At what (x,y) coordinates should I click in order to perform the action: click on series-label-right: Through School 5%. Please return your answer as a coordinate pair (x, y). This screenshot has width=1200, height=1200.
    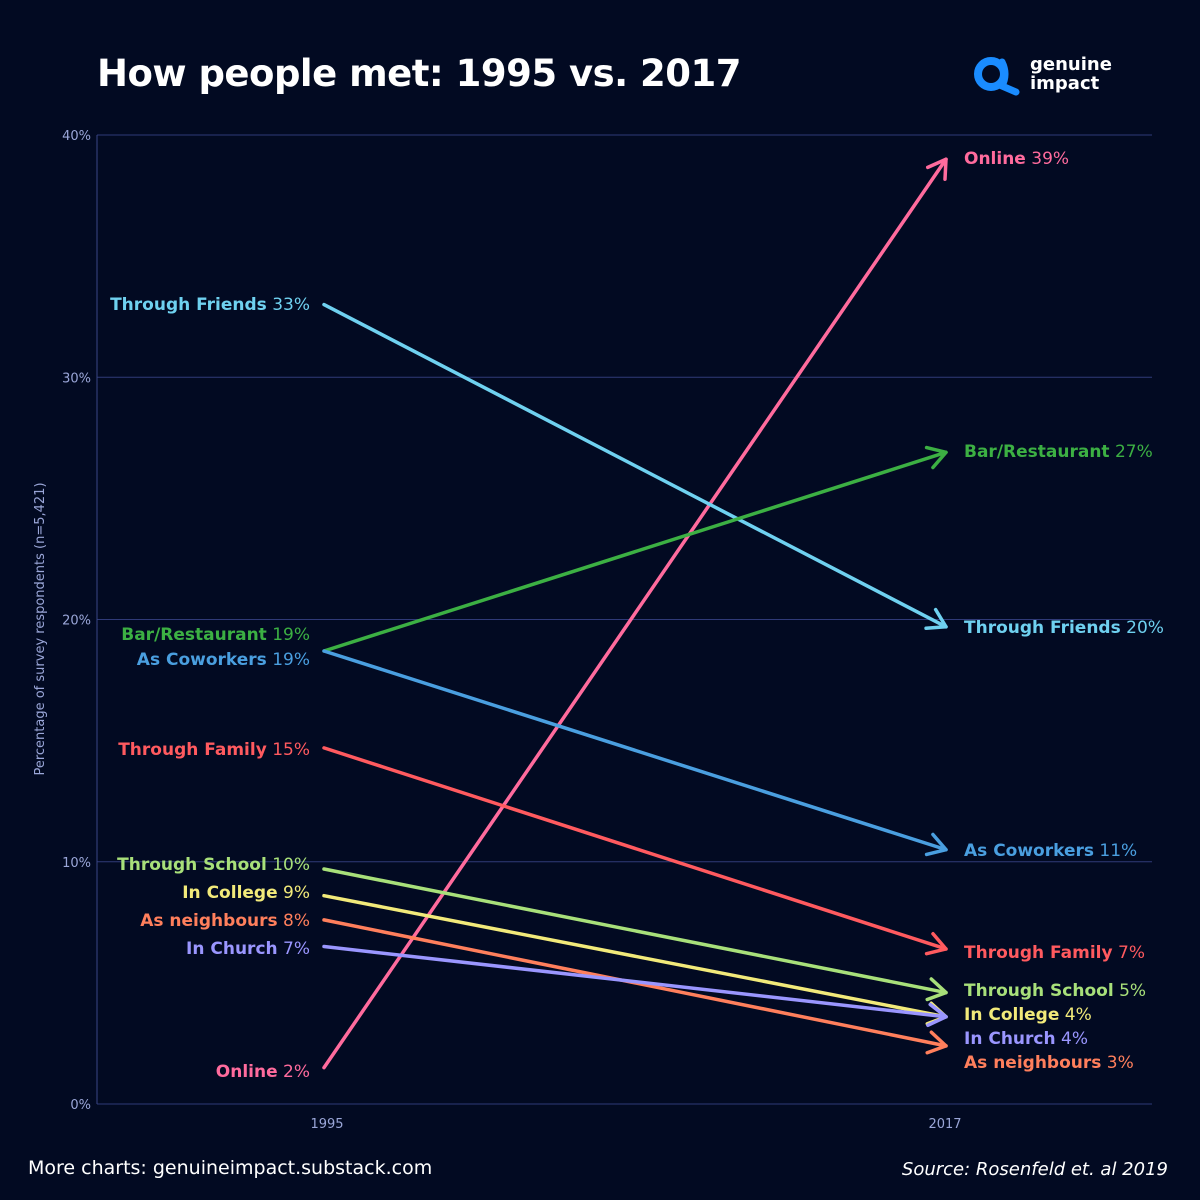
    Looking at the image, I should click on (1055, 991).